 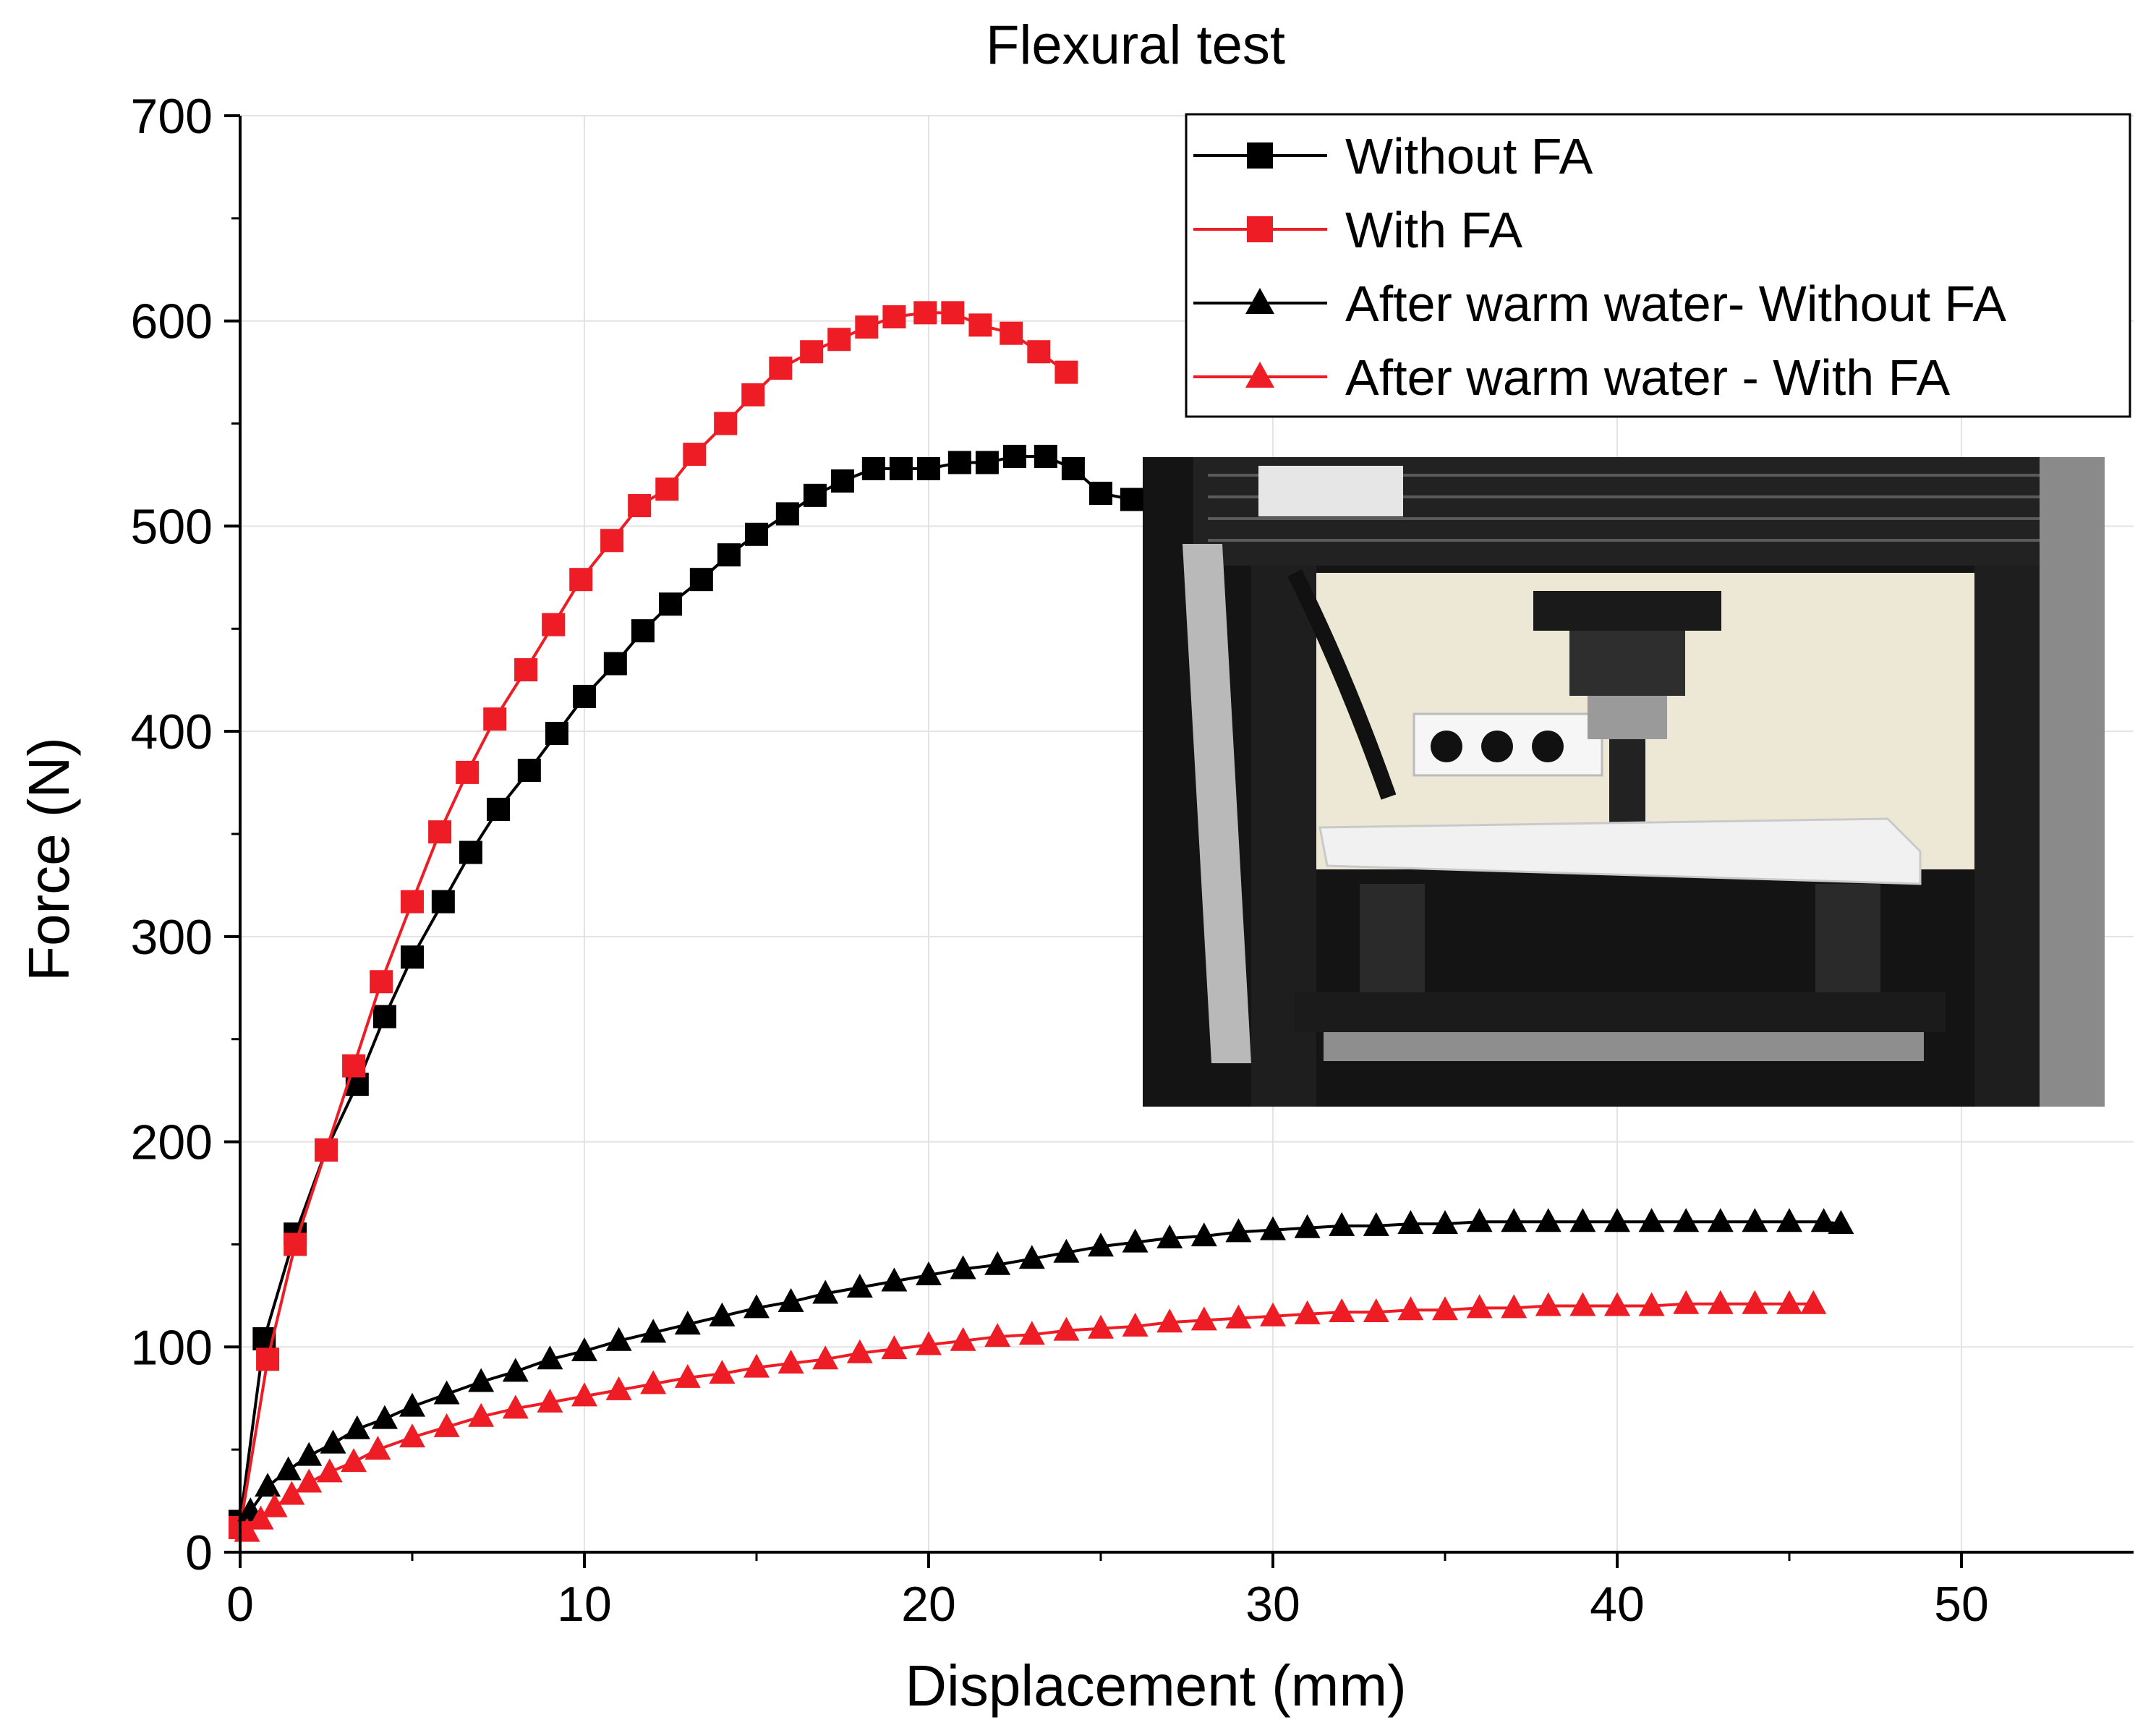 What do you see at coordinates (2072, 782) in the screenshot?
I see `right-panel` at bounding box center [2072, 782].